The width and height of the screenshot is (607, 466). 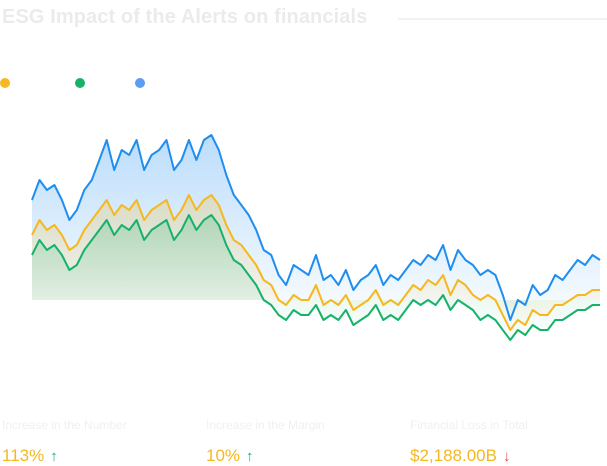 What do you see at coordinates (223, 455) in the screenshot?
I see `stat-value-text: 10%` at bounding box center [223, 455].